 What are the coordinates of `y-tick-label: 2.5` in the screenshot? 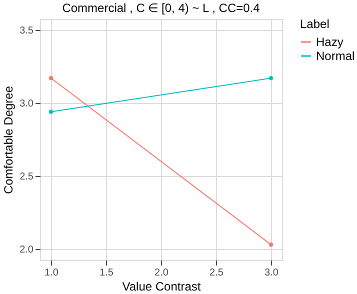 It's located at (27, 177).